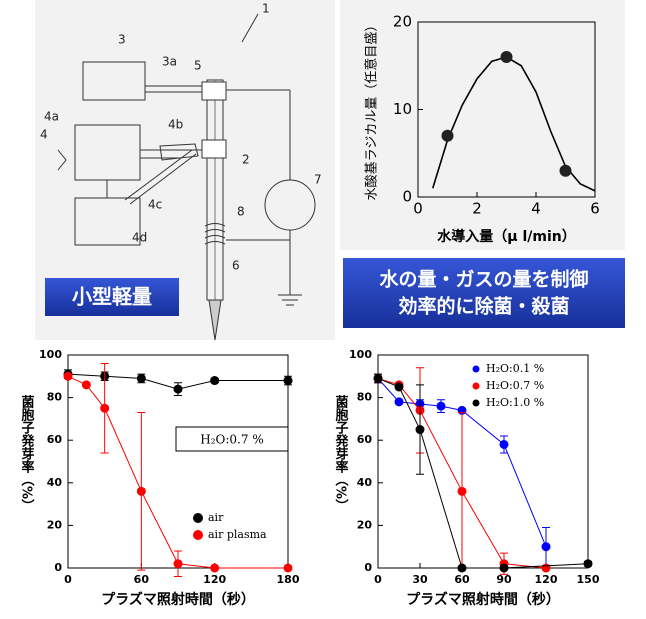 The height and width of the screenshot is (619, 646). Describe the element at coordinates (483, 279) in the screenshot. I see `banner-line: 水の量・ガスの量を制御` at that location.